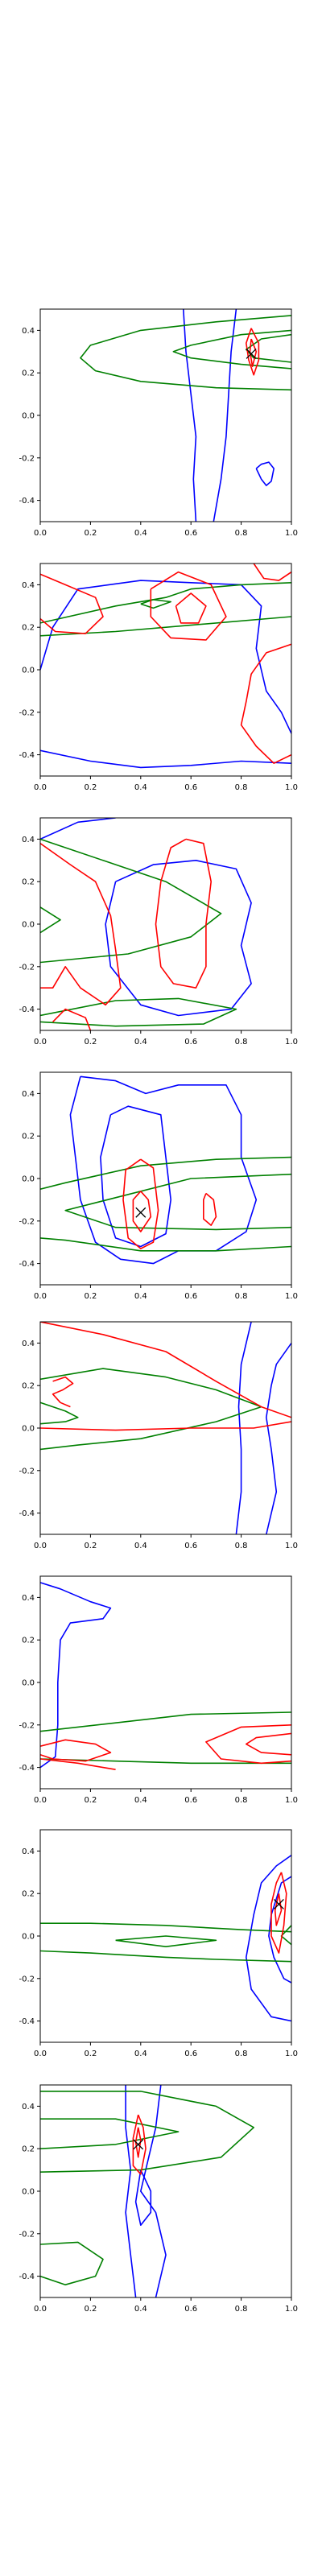  I want to click on subplot-5: 0.0 0.2 0.4 0.6 0.8 1.0 -0.4 -0.2 0.0 0.2 0.4, so click(158, 1435).